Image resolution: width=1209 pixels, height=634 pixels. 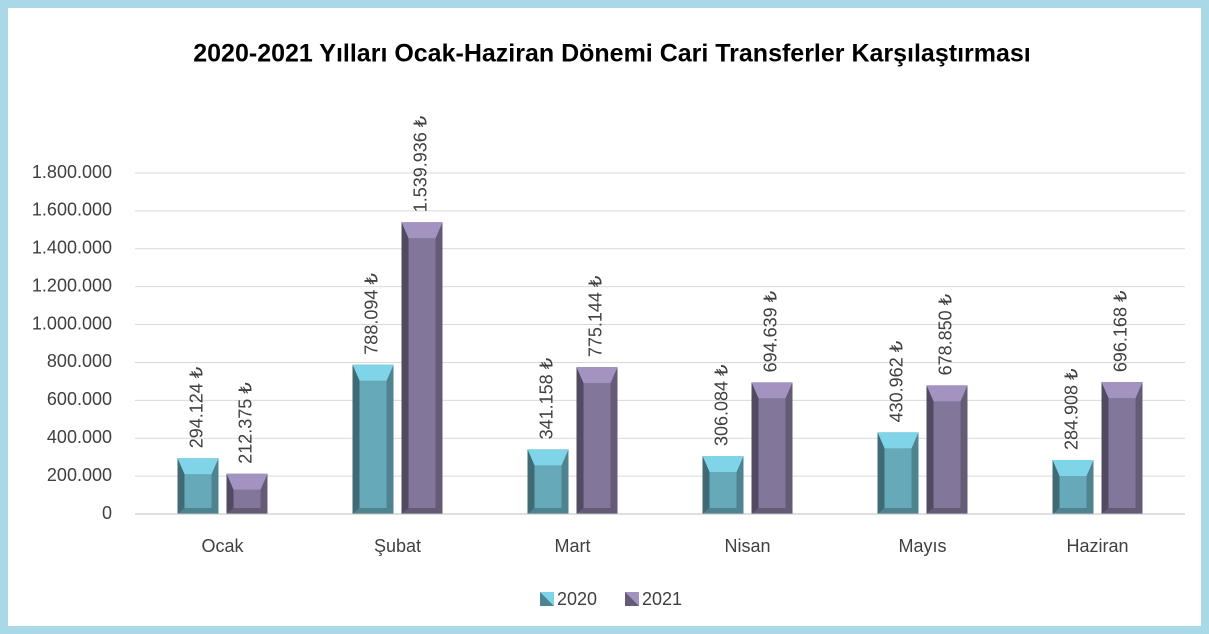 I want to click on data-label: 694.639 ₺, so click(x=771, y=332).